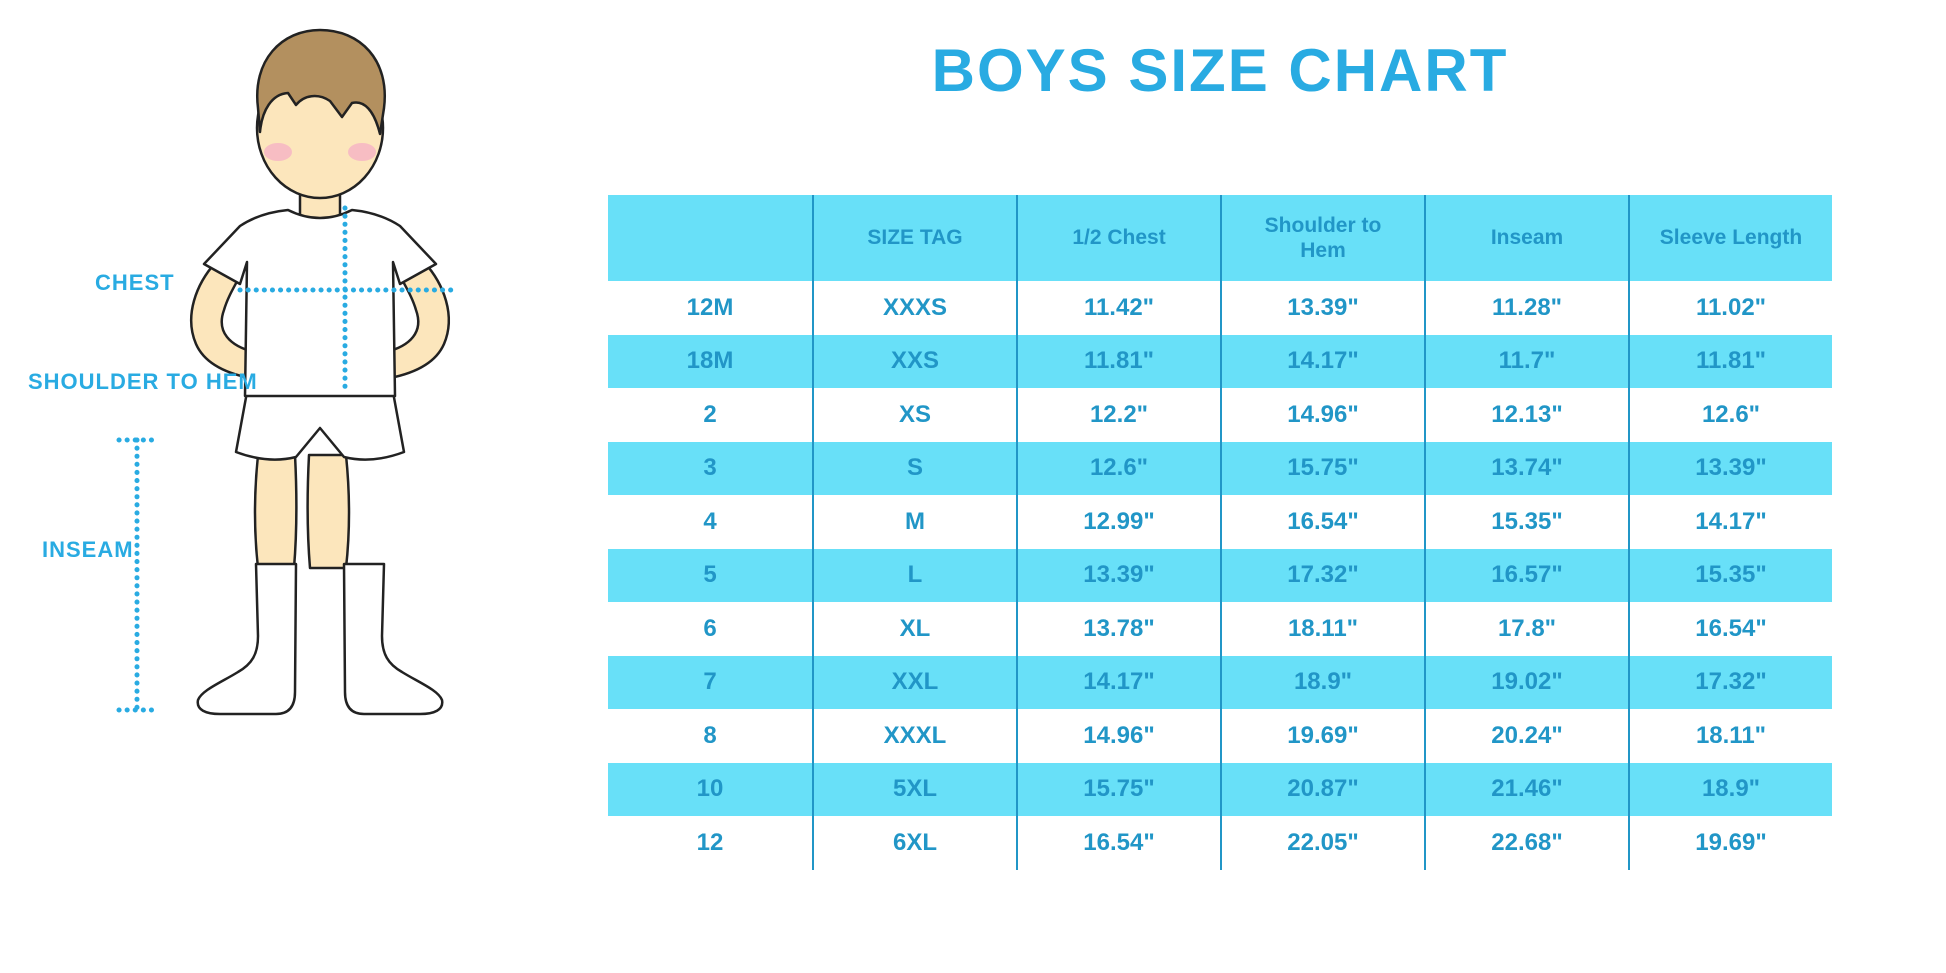 Image resolution: width=1946 pixels, height=973 pixels. Describe the element at coordinates (1730, 308) in the screenshot. I see `measurement-cell: 11.02"` at that location.